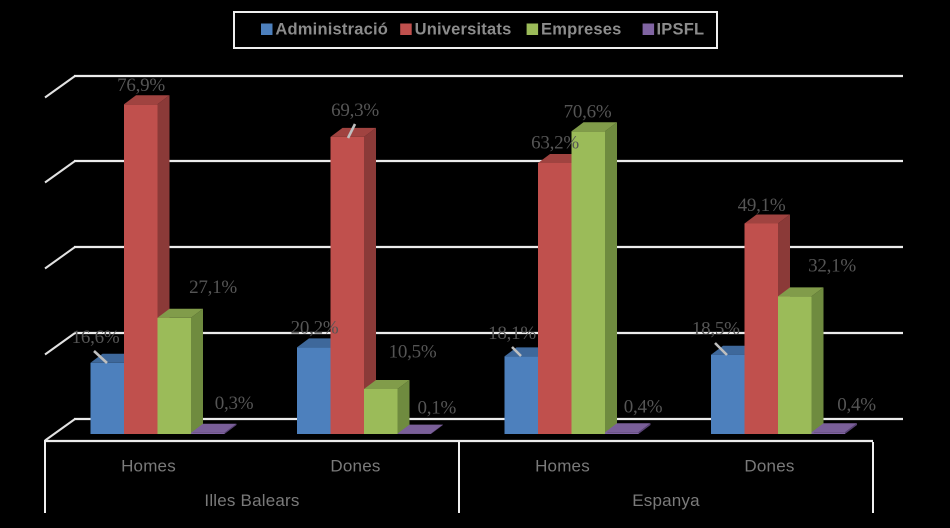  I want to click on svg-text: 20,2%, so click(315, 328).